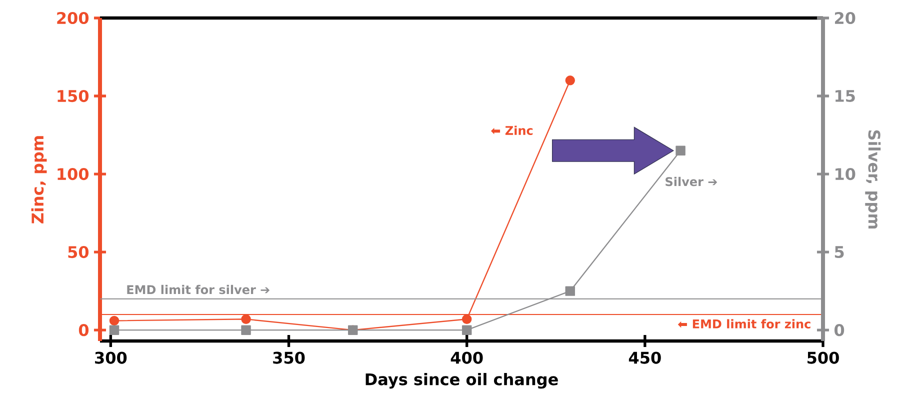 The image size is (898, 411). I want to click on y2-tick-label: 0, so click(839, 330).